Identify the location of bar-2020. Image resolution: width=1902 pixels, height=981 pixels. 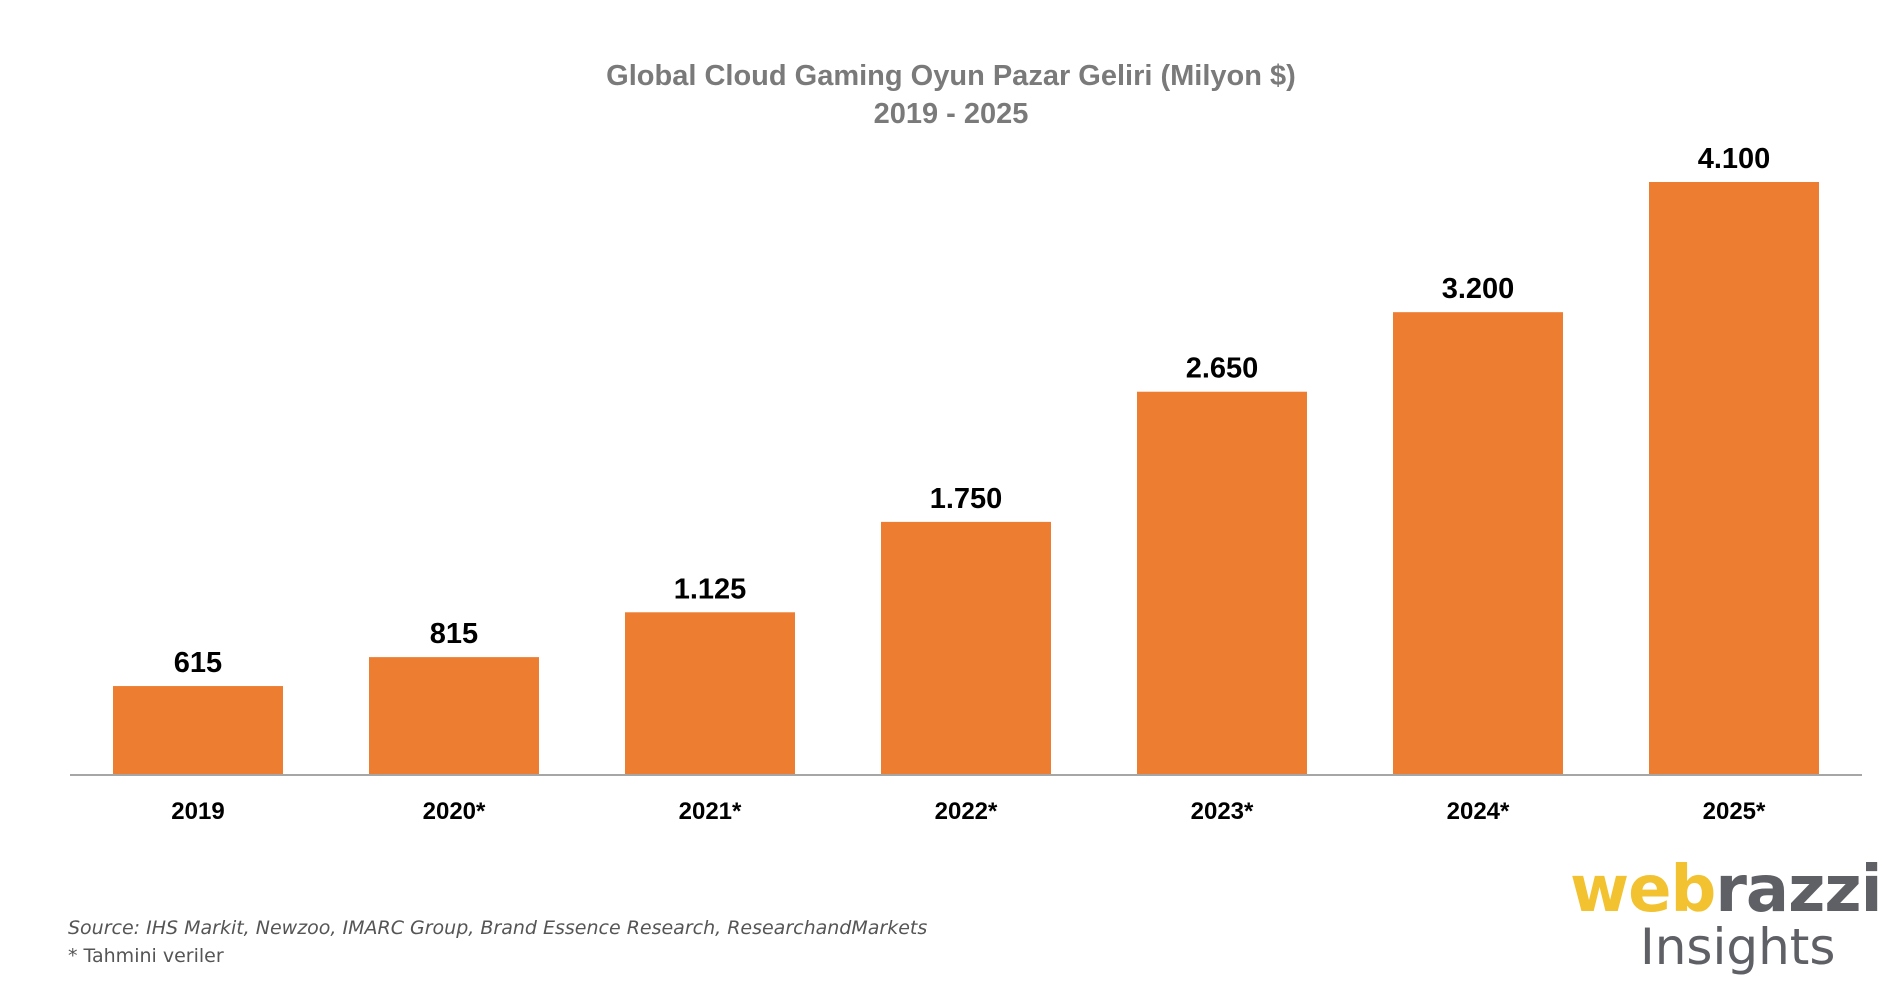
(454, 716).